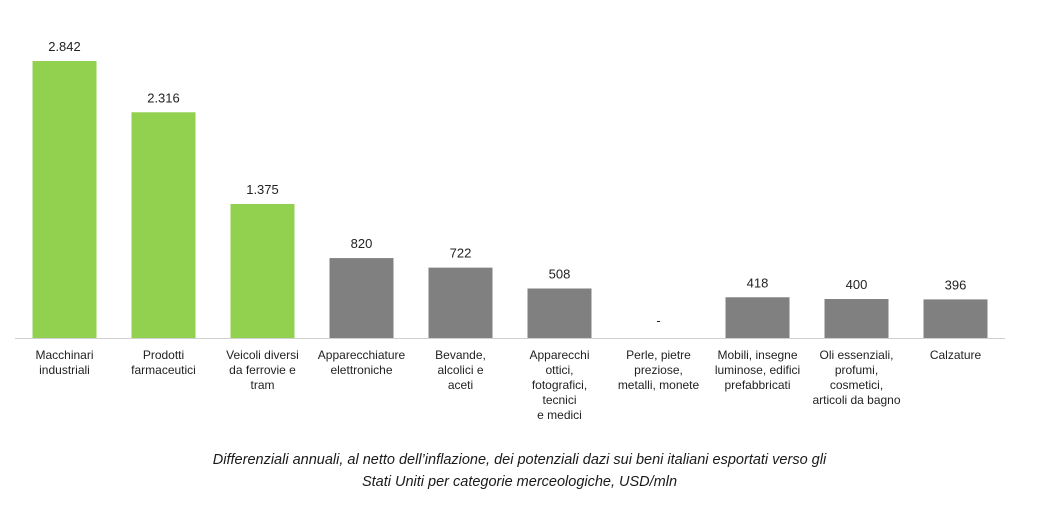  I want to click on data-label-8: 400, so click(857, 284).